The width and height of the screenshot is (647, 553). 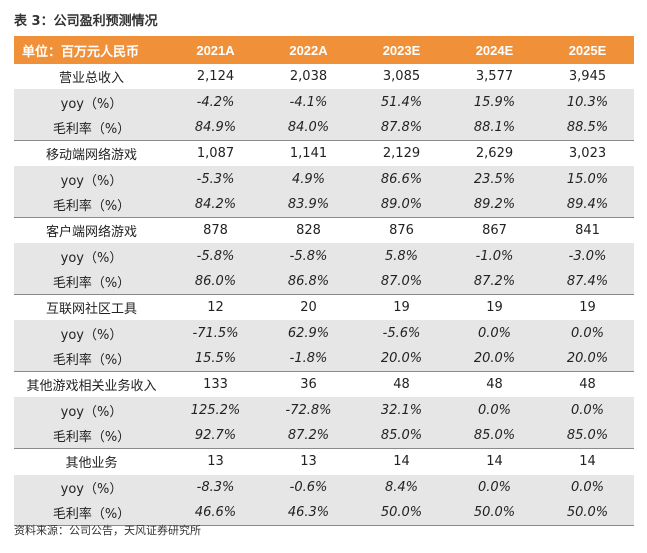 I want to click on value-cell: 15.9%, so click(x=494, y=102).